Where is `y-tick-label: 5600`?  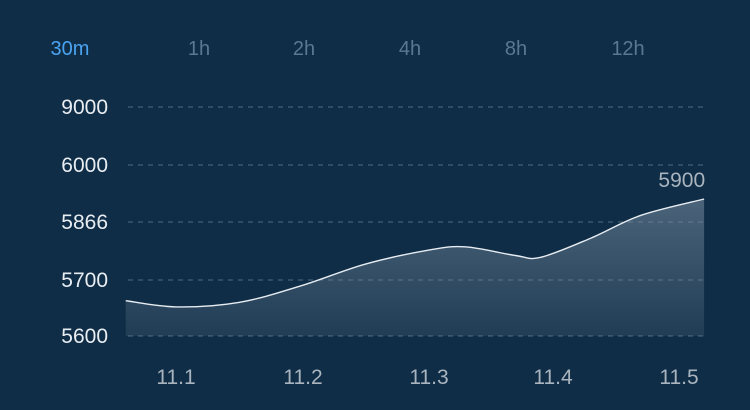 y-tick-label: 5600 is located at coordinates (84, 336).